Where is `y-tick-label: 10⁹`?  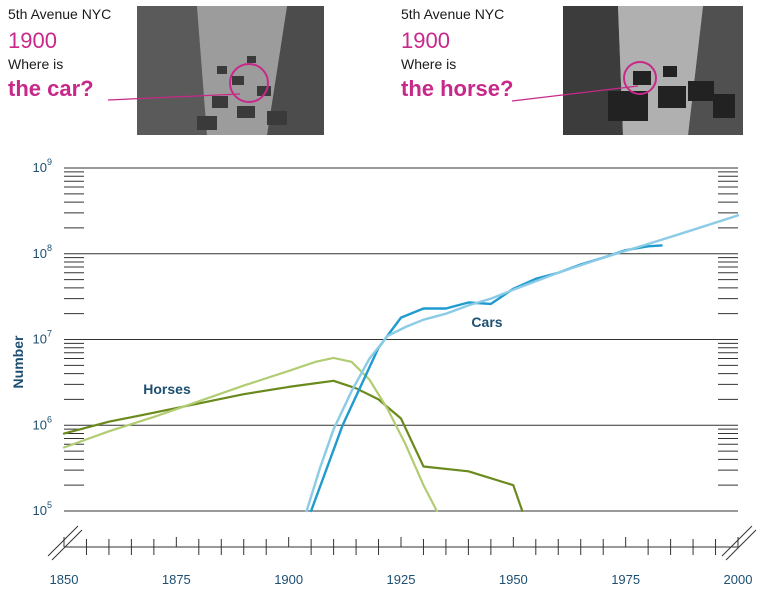
y-tick-label: 10⁹ is located at coordinates (42, 166).